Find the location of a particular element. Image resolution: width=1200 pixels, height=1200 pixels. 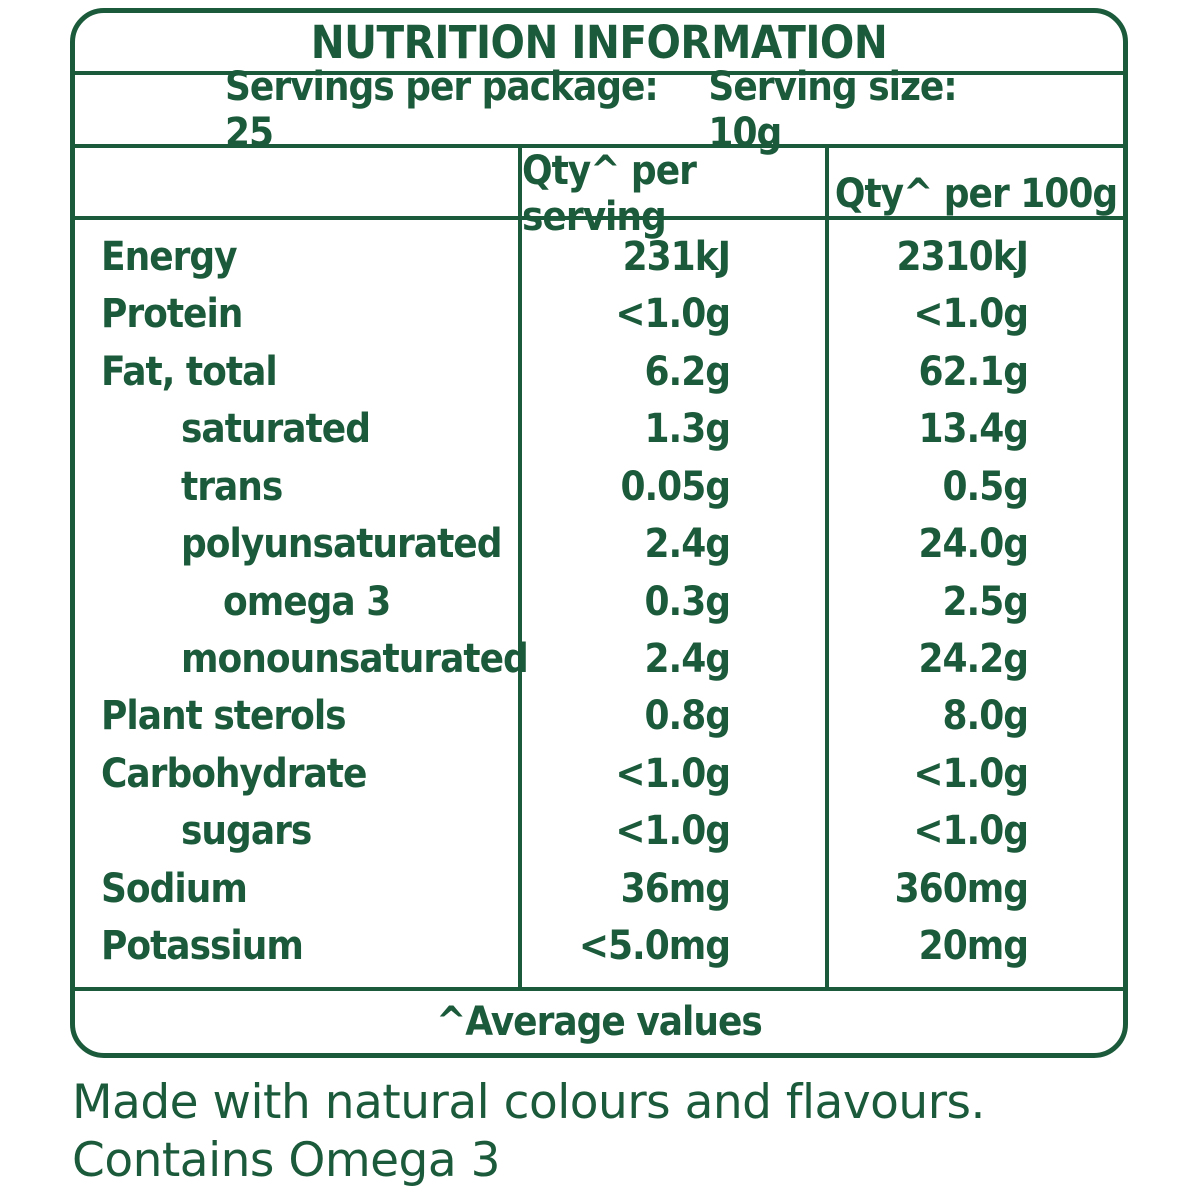

made-with-text: Made with natural colours and flavours. is located at coordinates (528, 1102).